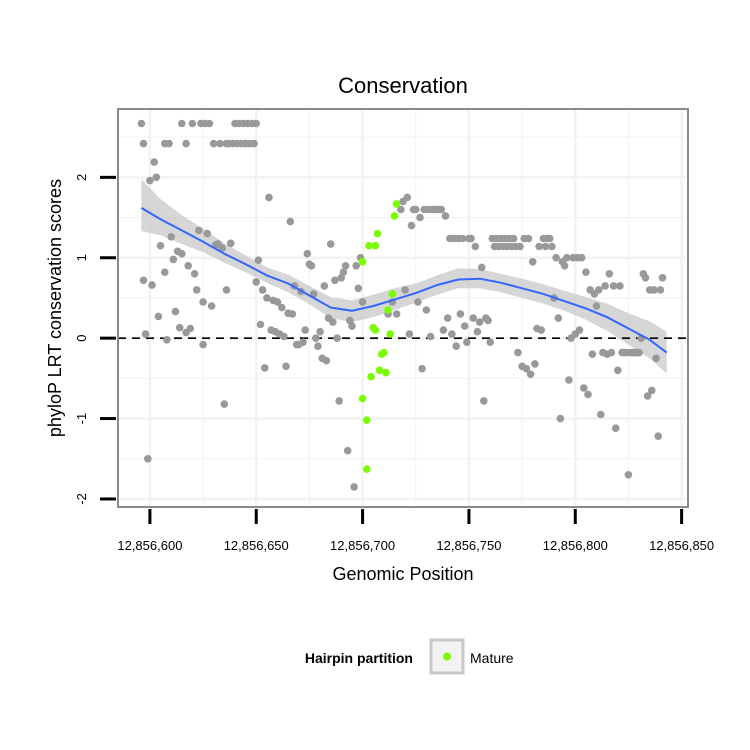 The width and height of the screenshot is (750, 750). Describe the element at coordinates (681, 545) in the screenshot. I see `x-tick-label-5: 12,856,850` at that location.